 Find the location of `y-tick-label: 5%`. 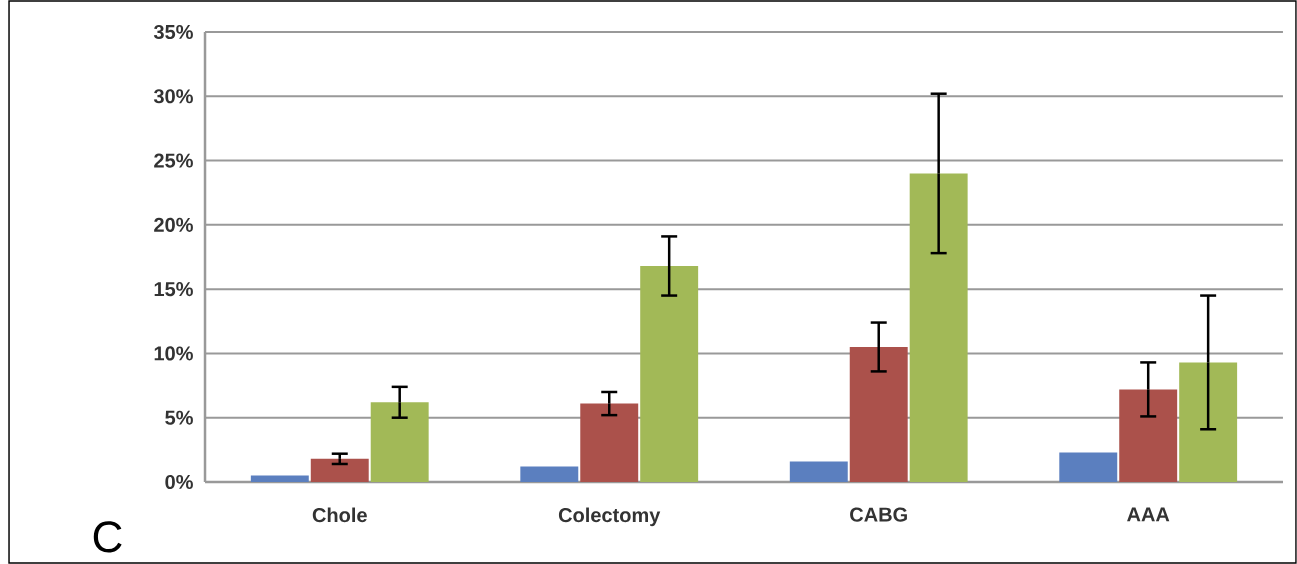

y-tick-label: 5% is located at coordinates (179, 417).